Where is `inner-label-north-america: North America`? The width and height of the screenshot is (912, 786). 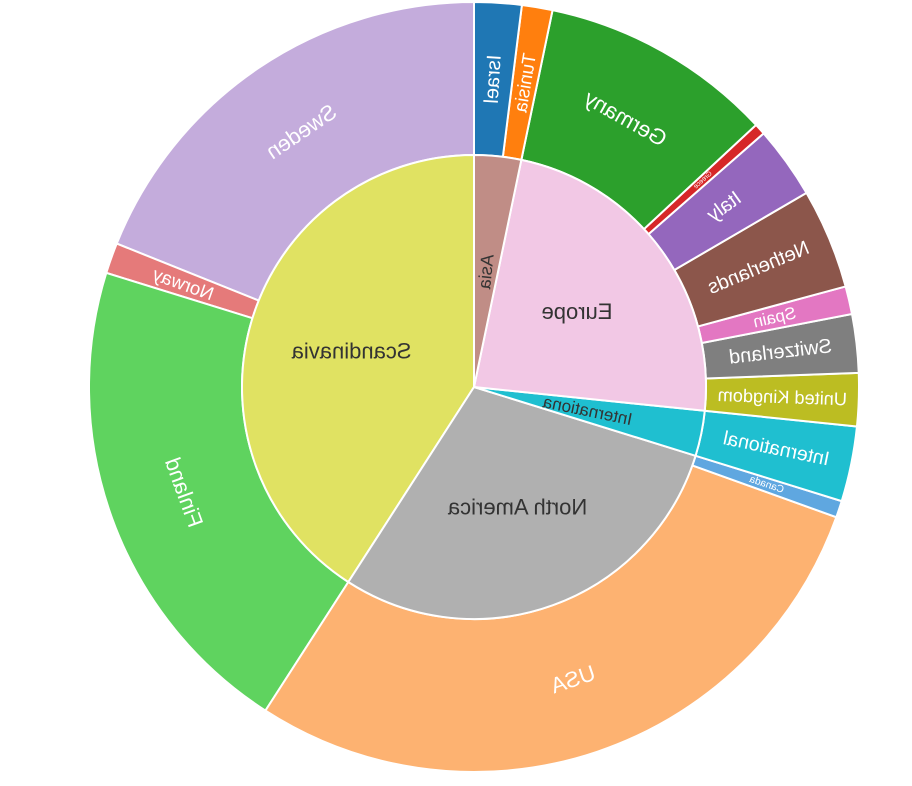 inner-label-north-america: North America is located at coordinates (517, 506).